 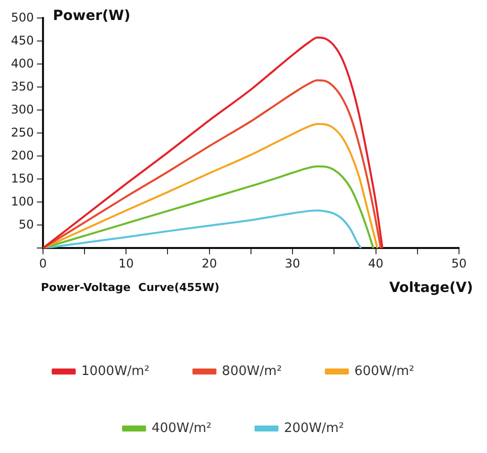 What do you see at coordinates (314, 428) in the screenshot?
I see `legend-label: 200W/m²` at bounding box center [314, 428].